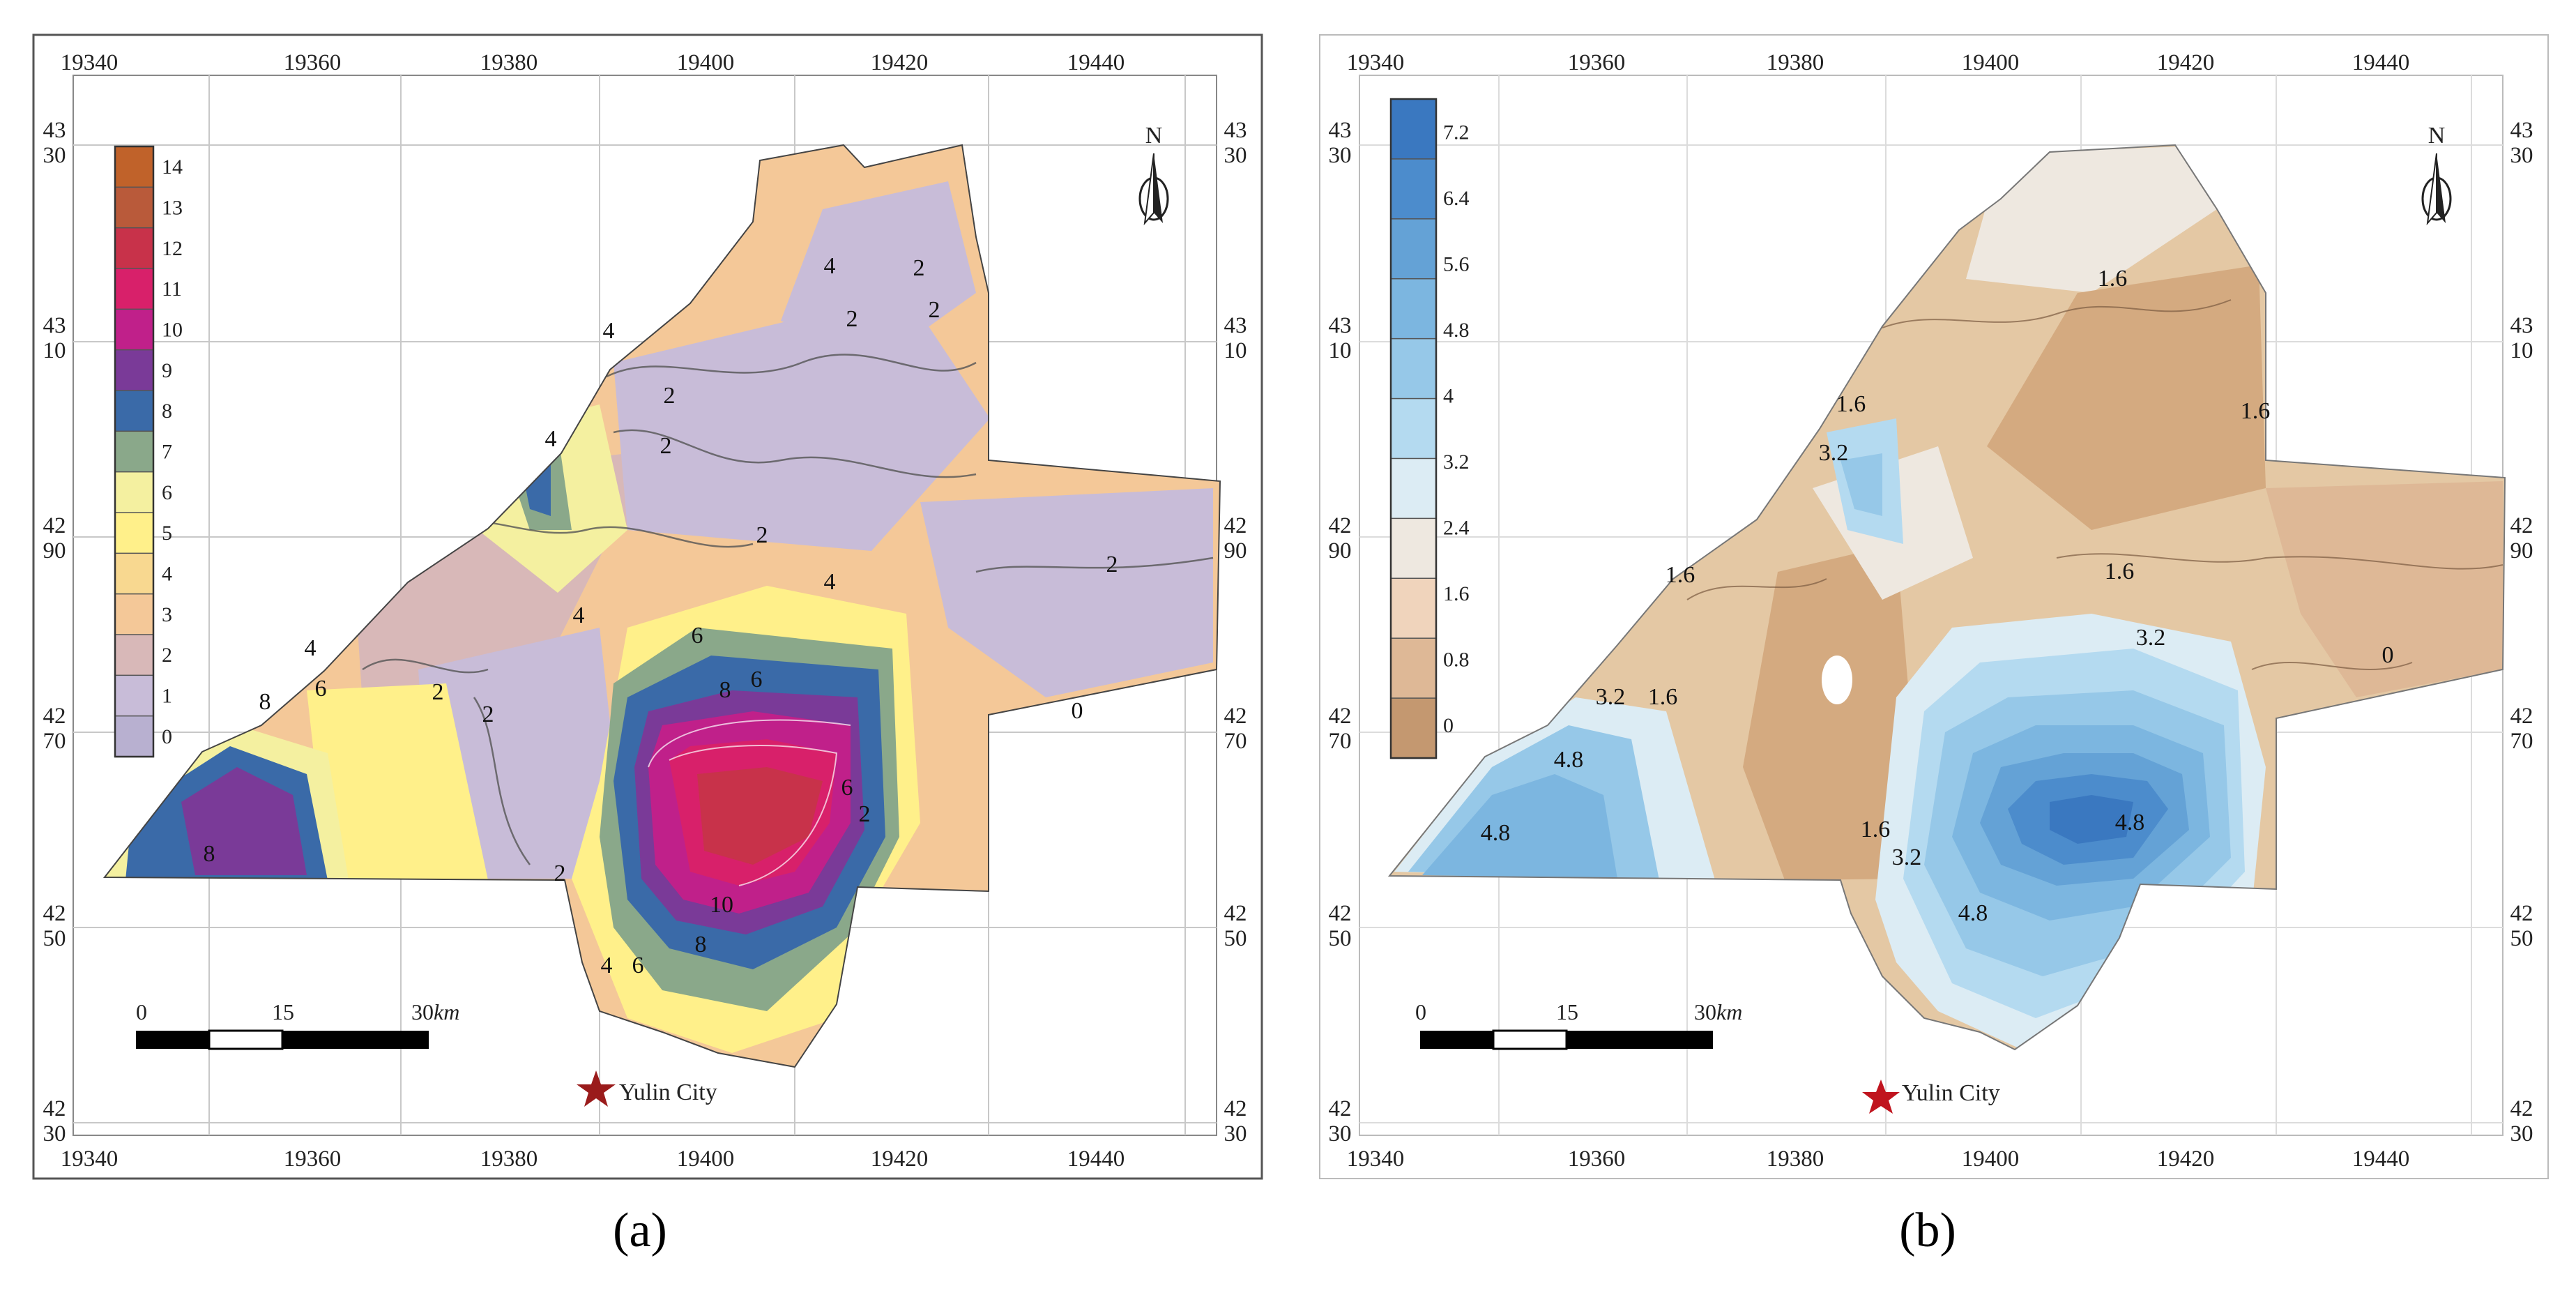 The height and width of the screenshot is (1295, 2576). What do you see at coordinates (1879, 62) in the screenshot?
I see `panel-b-x-ticks-top: 19340 19360 19380 19400 19420 19440` at bounding box center [1879, 62].